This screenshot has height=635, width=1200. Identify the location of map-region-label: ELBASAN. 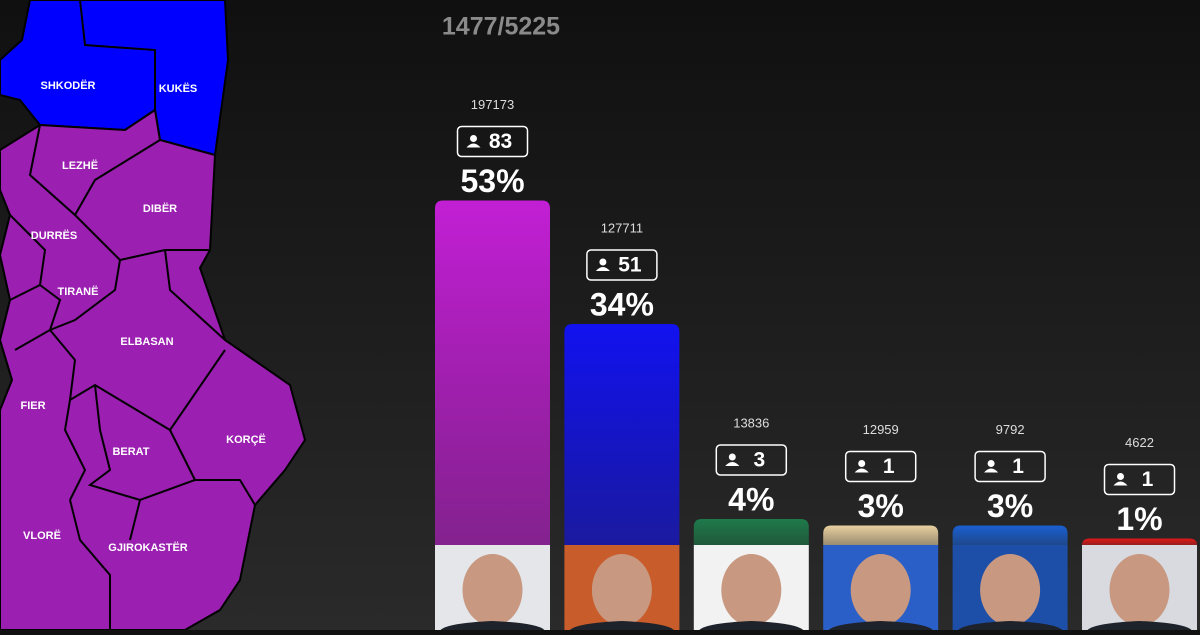
(146, 342).